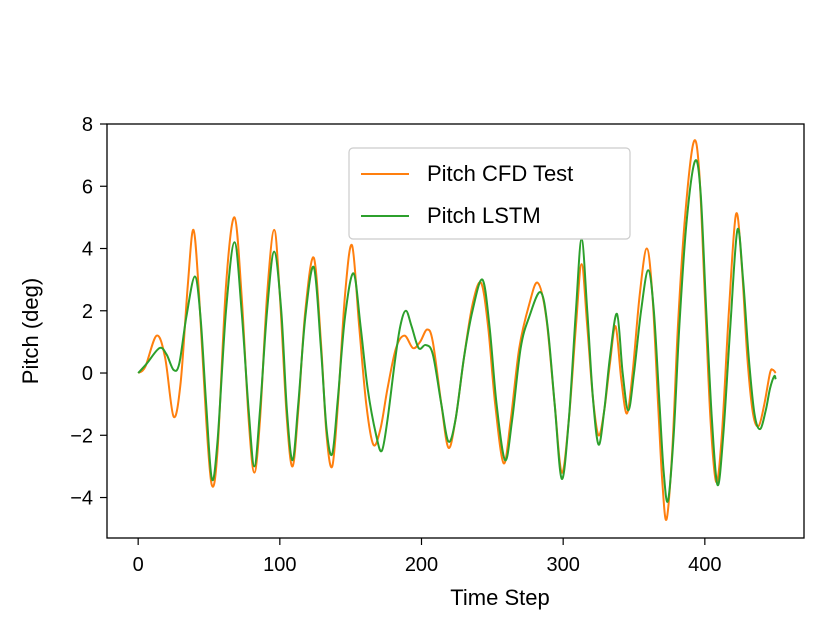  What do you see at coordinates (500, 173) in the screenshot?
I see `legend-label-pitch-cfd-test: Pitch CFD Test` at bounding box center [500, 173].